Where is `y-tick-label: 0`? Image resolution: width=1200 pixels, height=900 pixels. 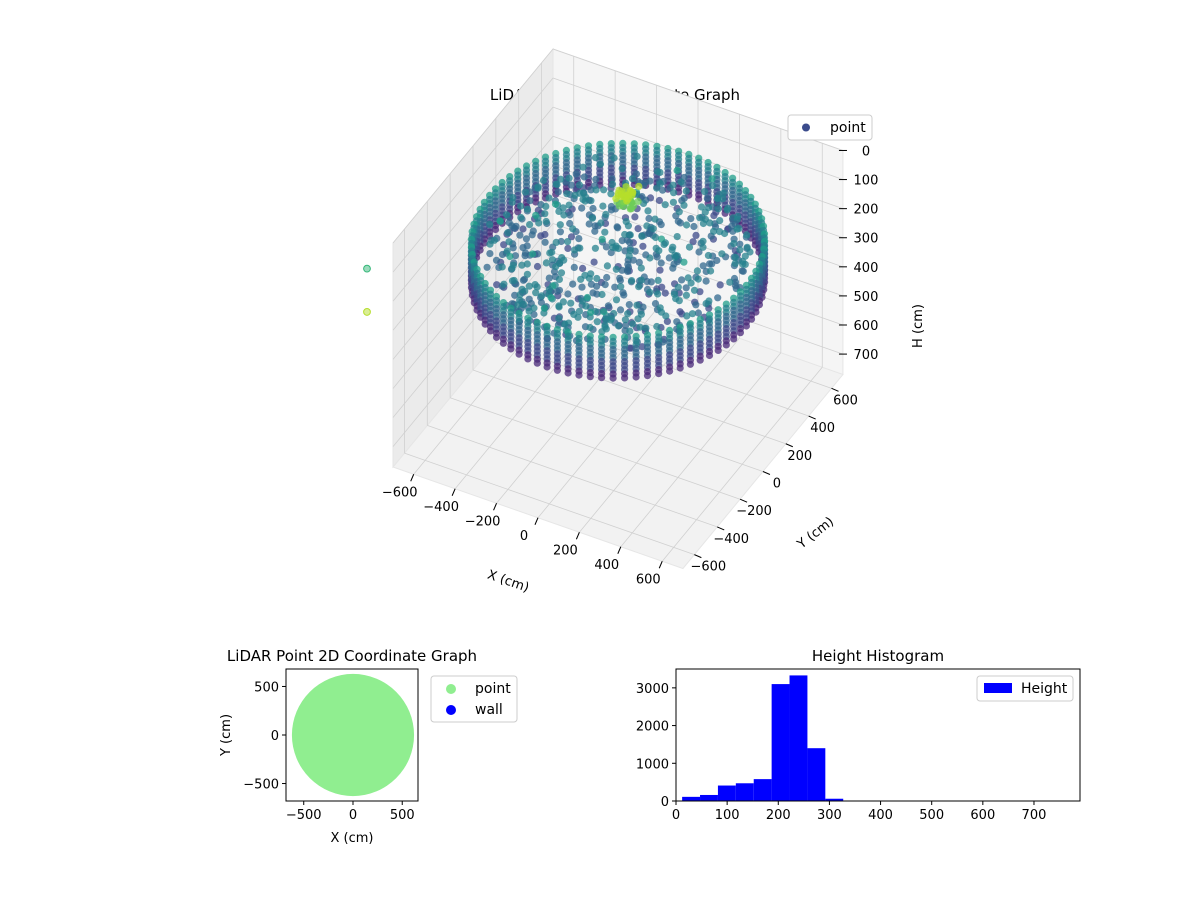 y-tick-label: 0 is located at coordinates (665, 802).